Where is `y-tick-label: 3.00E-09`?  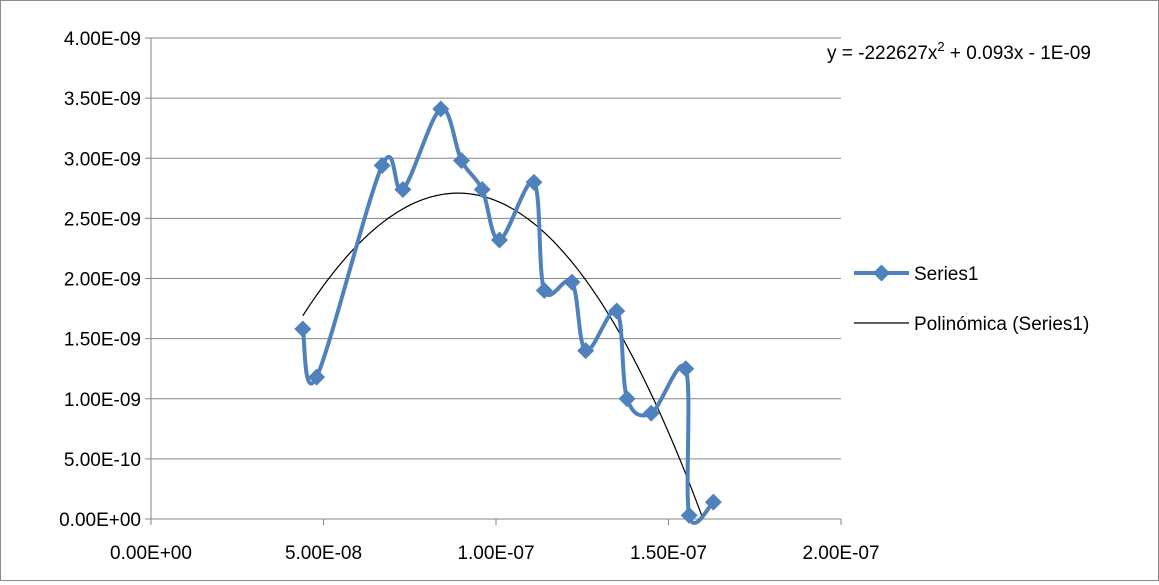
y-tick-label: 3.00E-09 is located at coordinates (102, 159).